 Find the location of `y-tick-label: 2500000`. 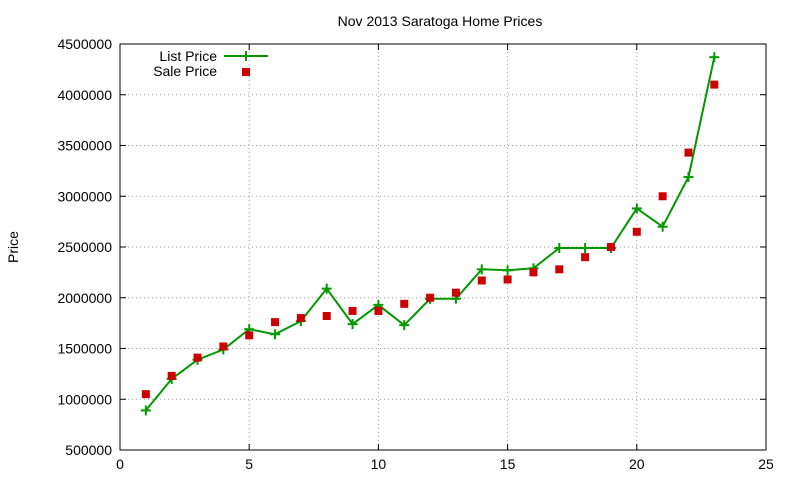

y-tick-label: 2500000 is located at coordinates (84, 247).